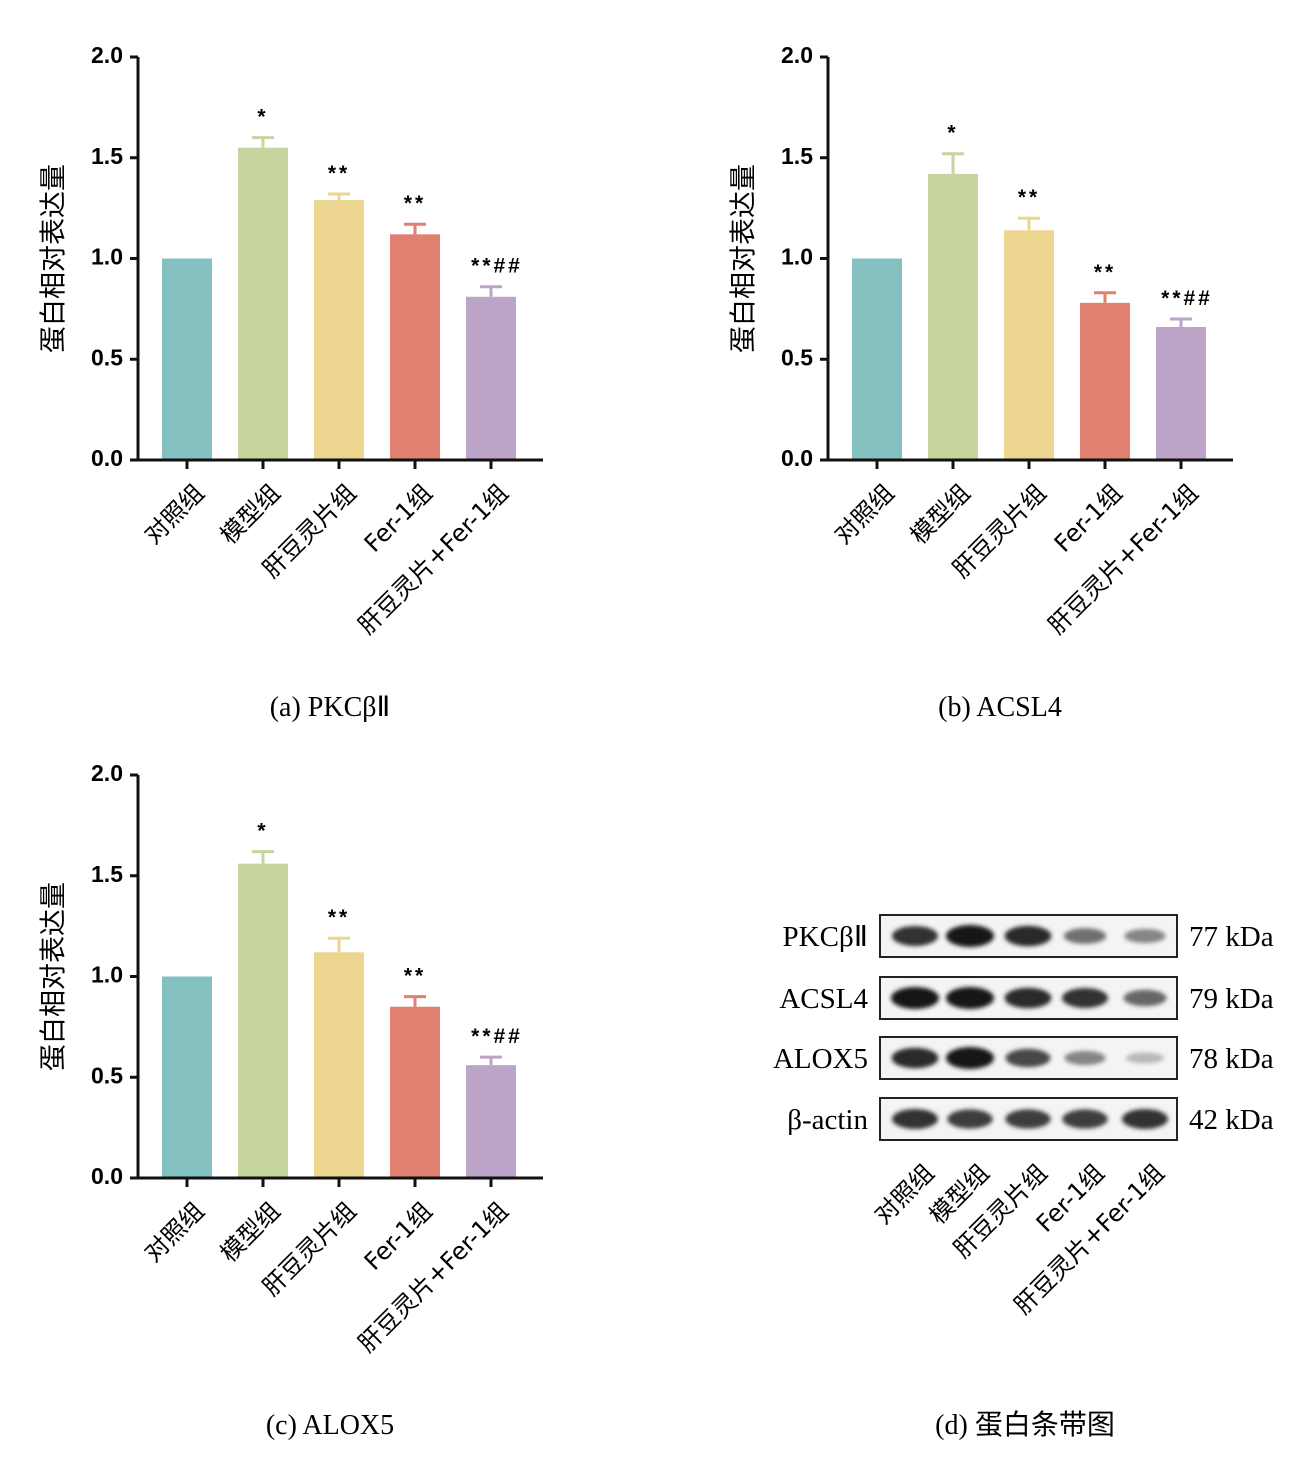  I want to click on blot-row: ALOX5 78 kDa, so click(1023, 1058).